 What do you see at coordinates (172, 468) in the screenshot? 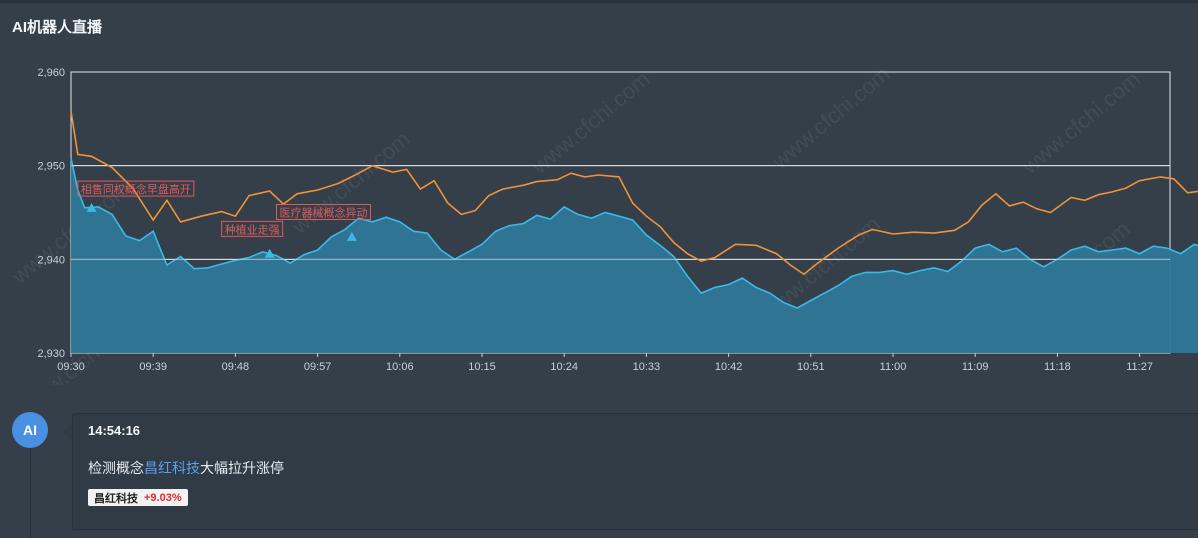
I see `stock-link: 昌红科技` at bounding box center [172, 468].